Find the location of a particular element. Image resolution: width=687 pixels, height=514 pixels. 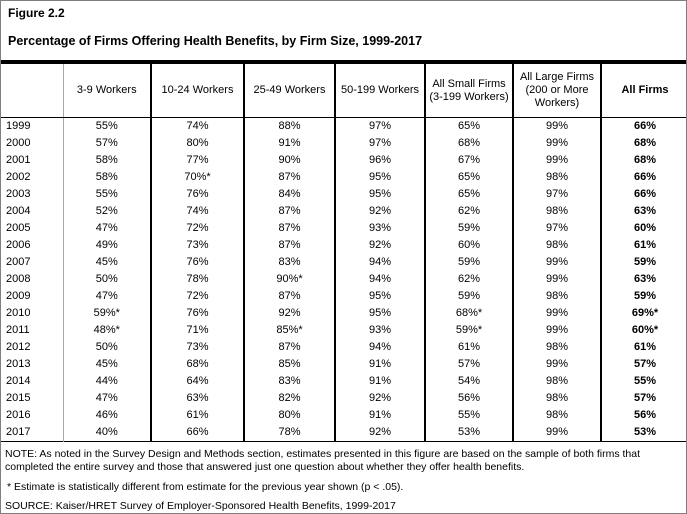

year-cell: 2010 is located at coordinates (18, 313).